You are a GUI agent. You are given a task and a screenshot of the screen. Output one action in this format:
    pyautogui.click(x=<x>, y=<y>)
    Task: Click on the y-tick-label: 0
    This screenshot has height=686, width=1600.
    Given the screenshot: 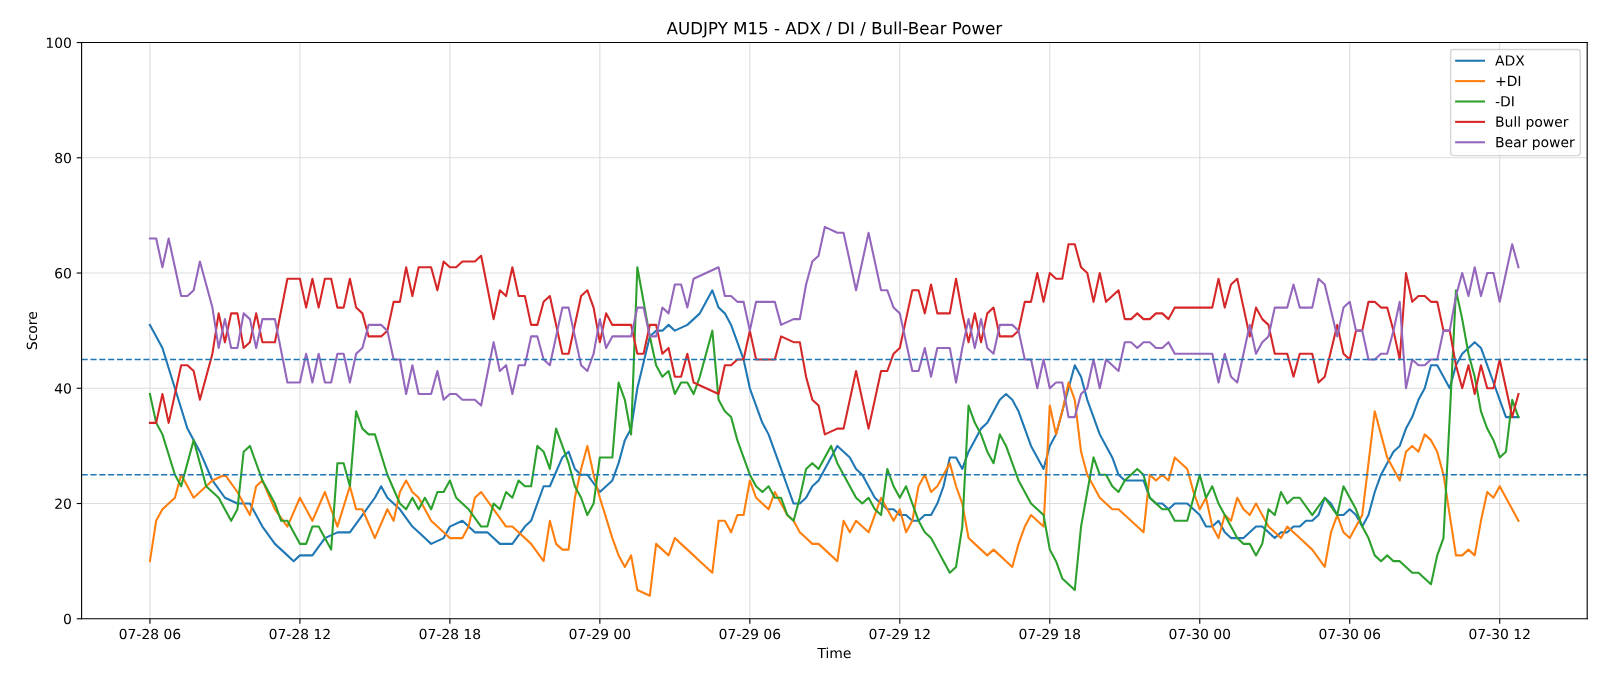 What is the action you would take?
    pyautogui.click(x=67, y=619)
    